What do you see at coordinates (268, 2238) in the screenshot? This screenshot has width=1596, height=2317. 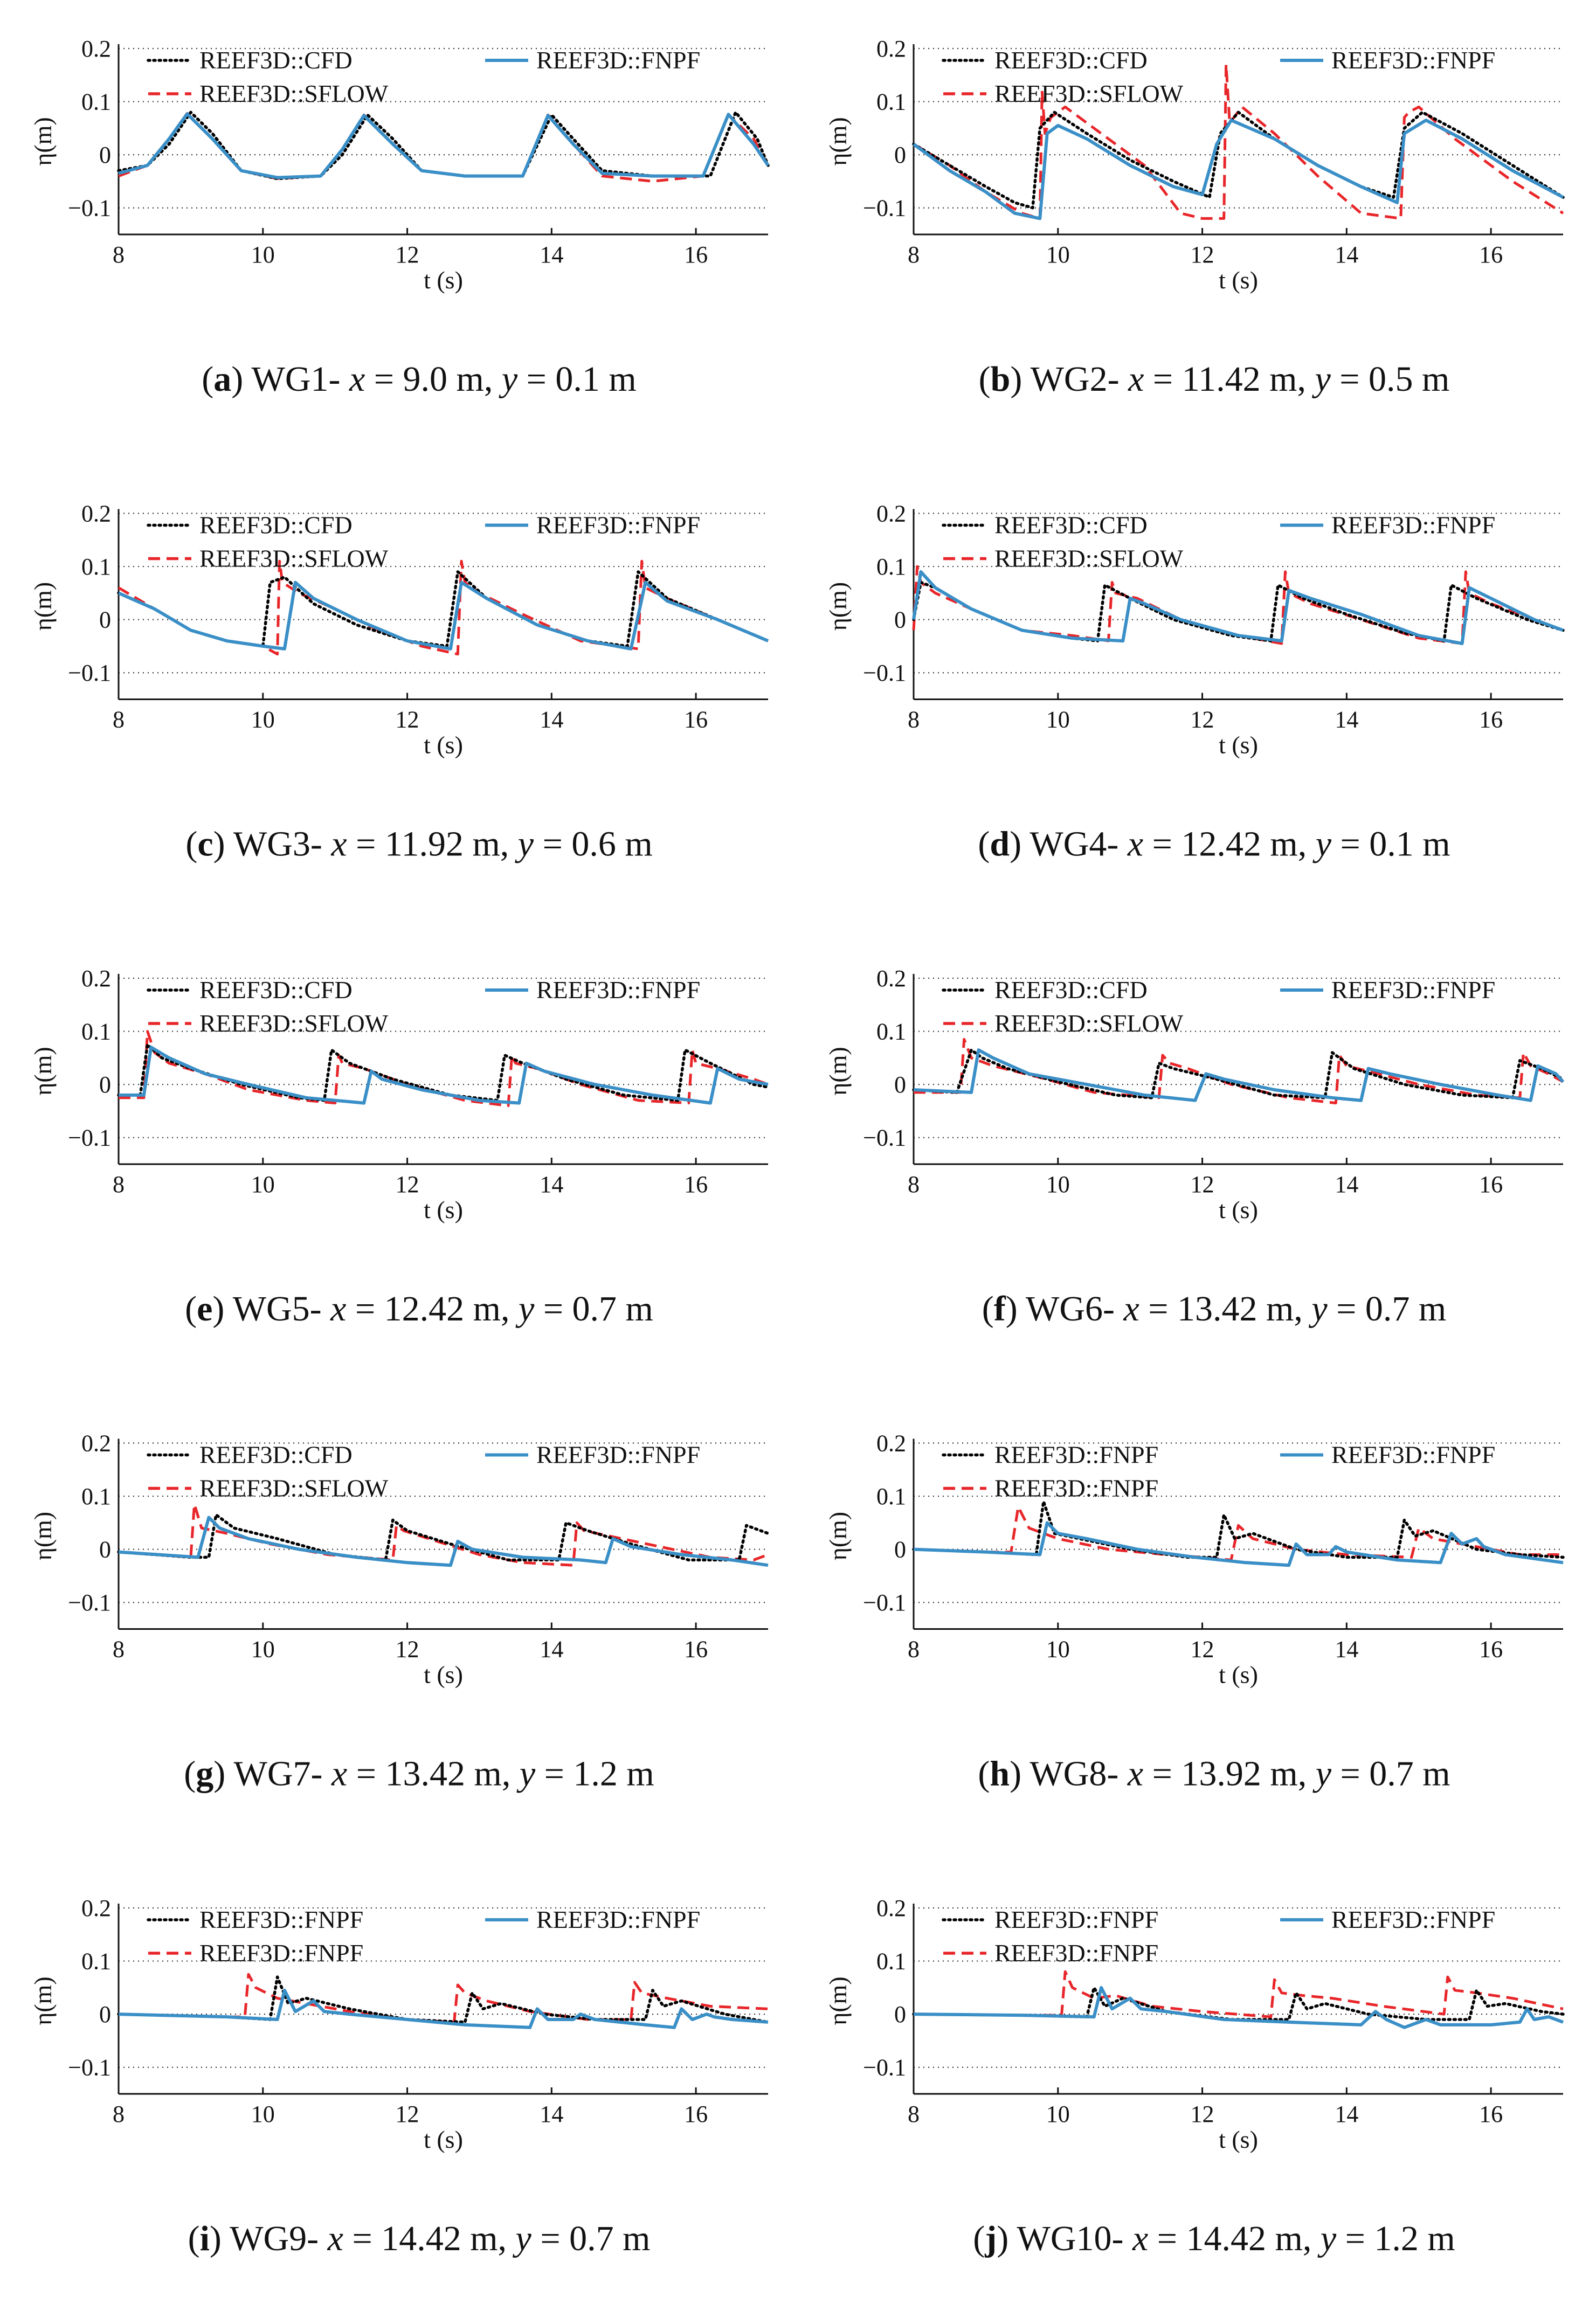 I see `caption-part: WG9` at bounding box center [268, 2238].